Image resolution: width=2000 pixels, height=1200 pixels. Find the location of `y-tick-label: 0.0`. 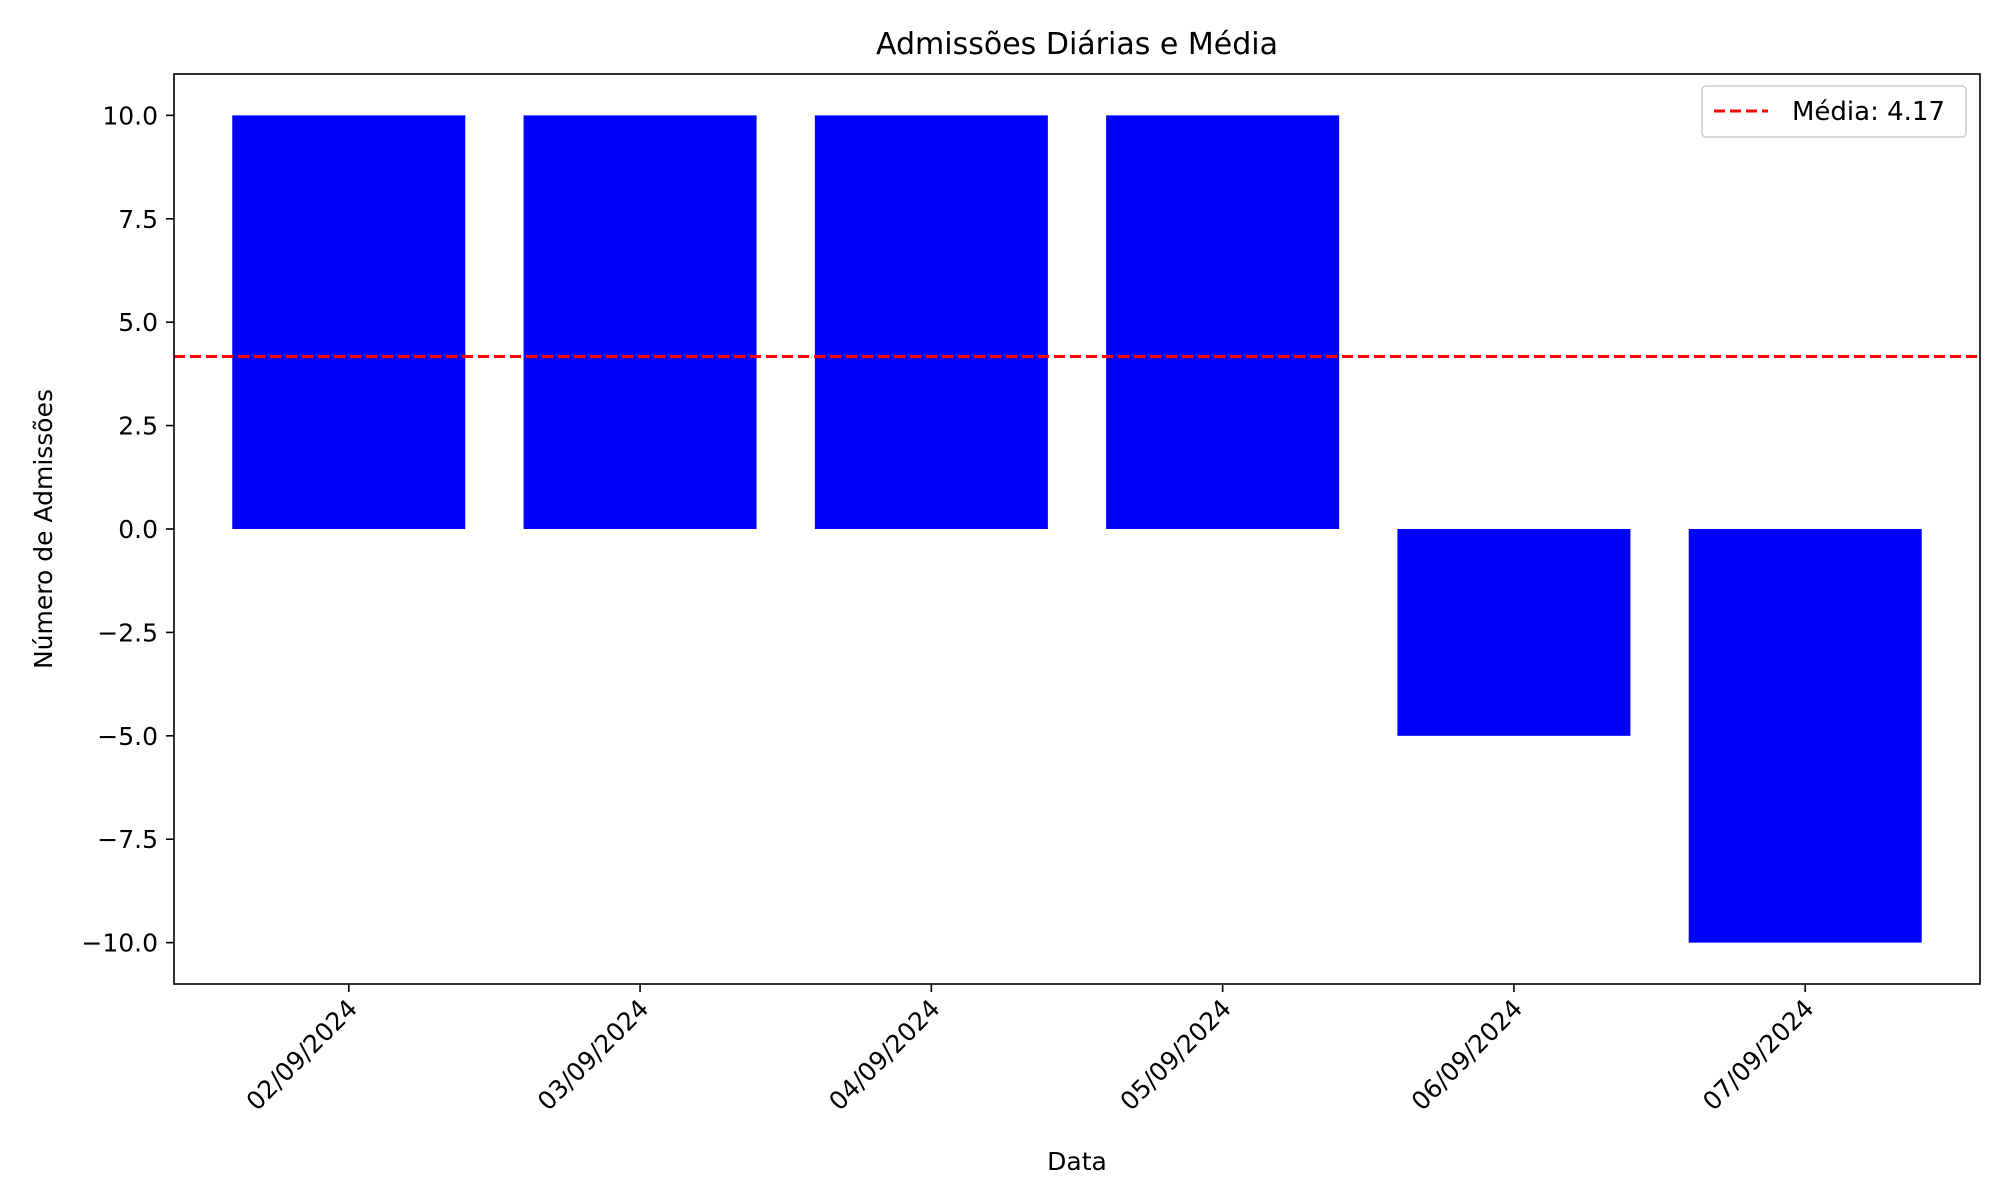

y-tick-label: 0.0 is located at coordinates (138, 529).